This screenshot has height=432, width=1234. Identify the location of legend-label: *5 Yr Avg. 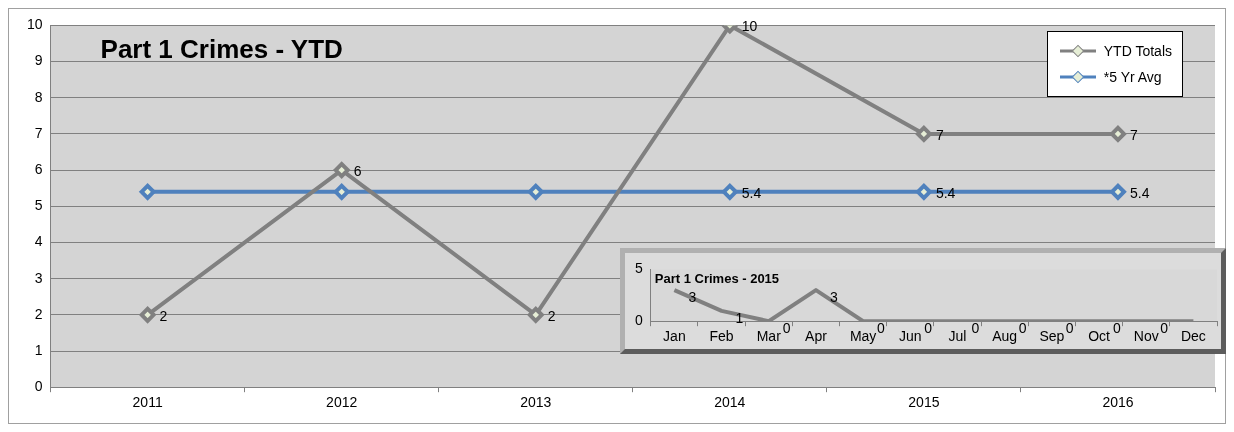
(1132, 77).